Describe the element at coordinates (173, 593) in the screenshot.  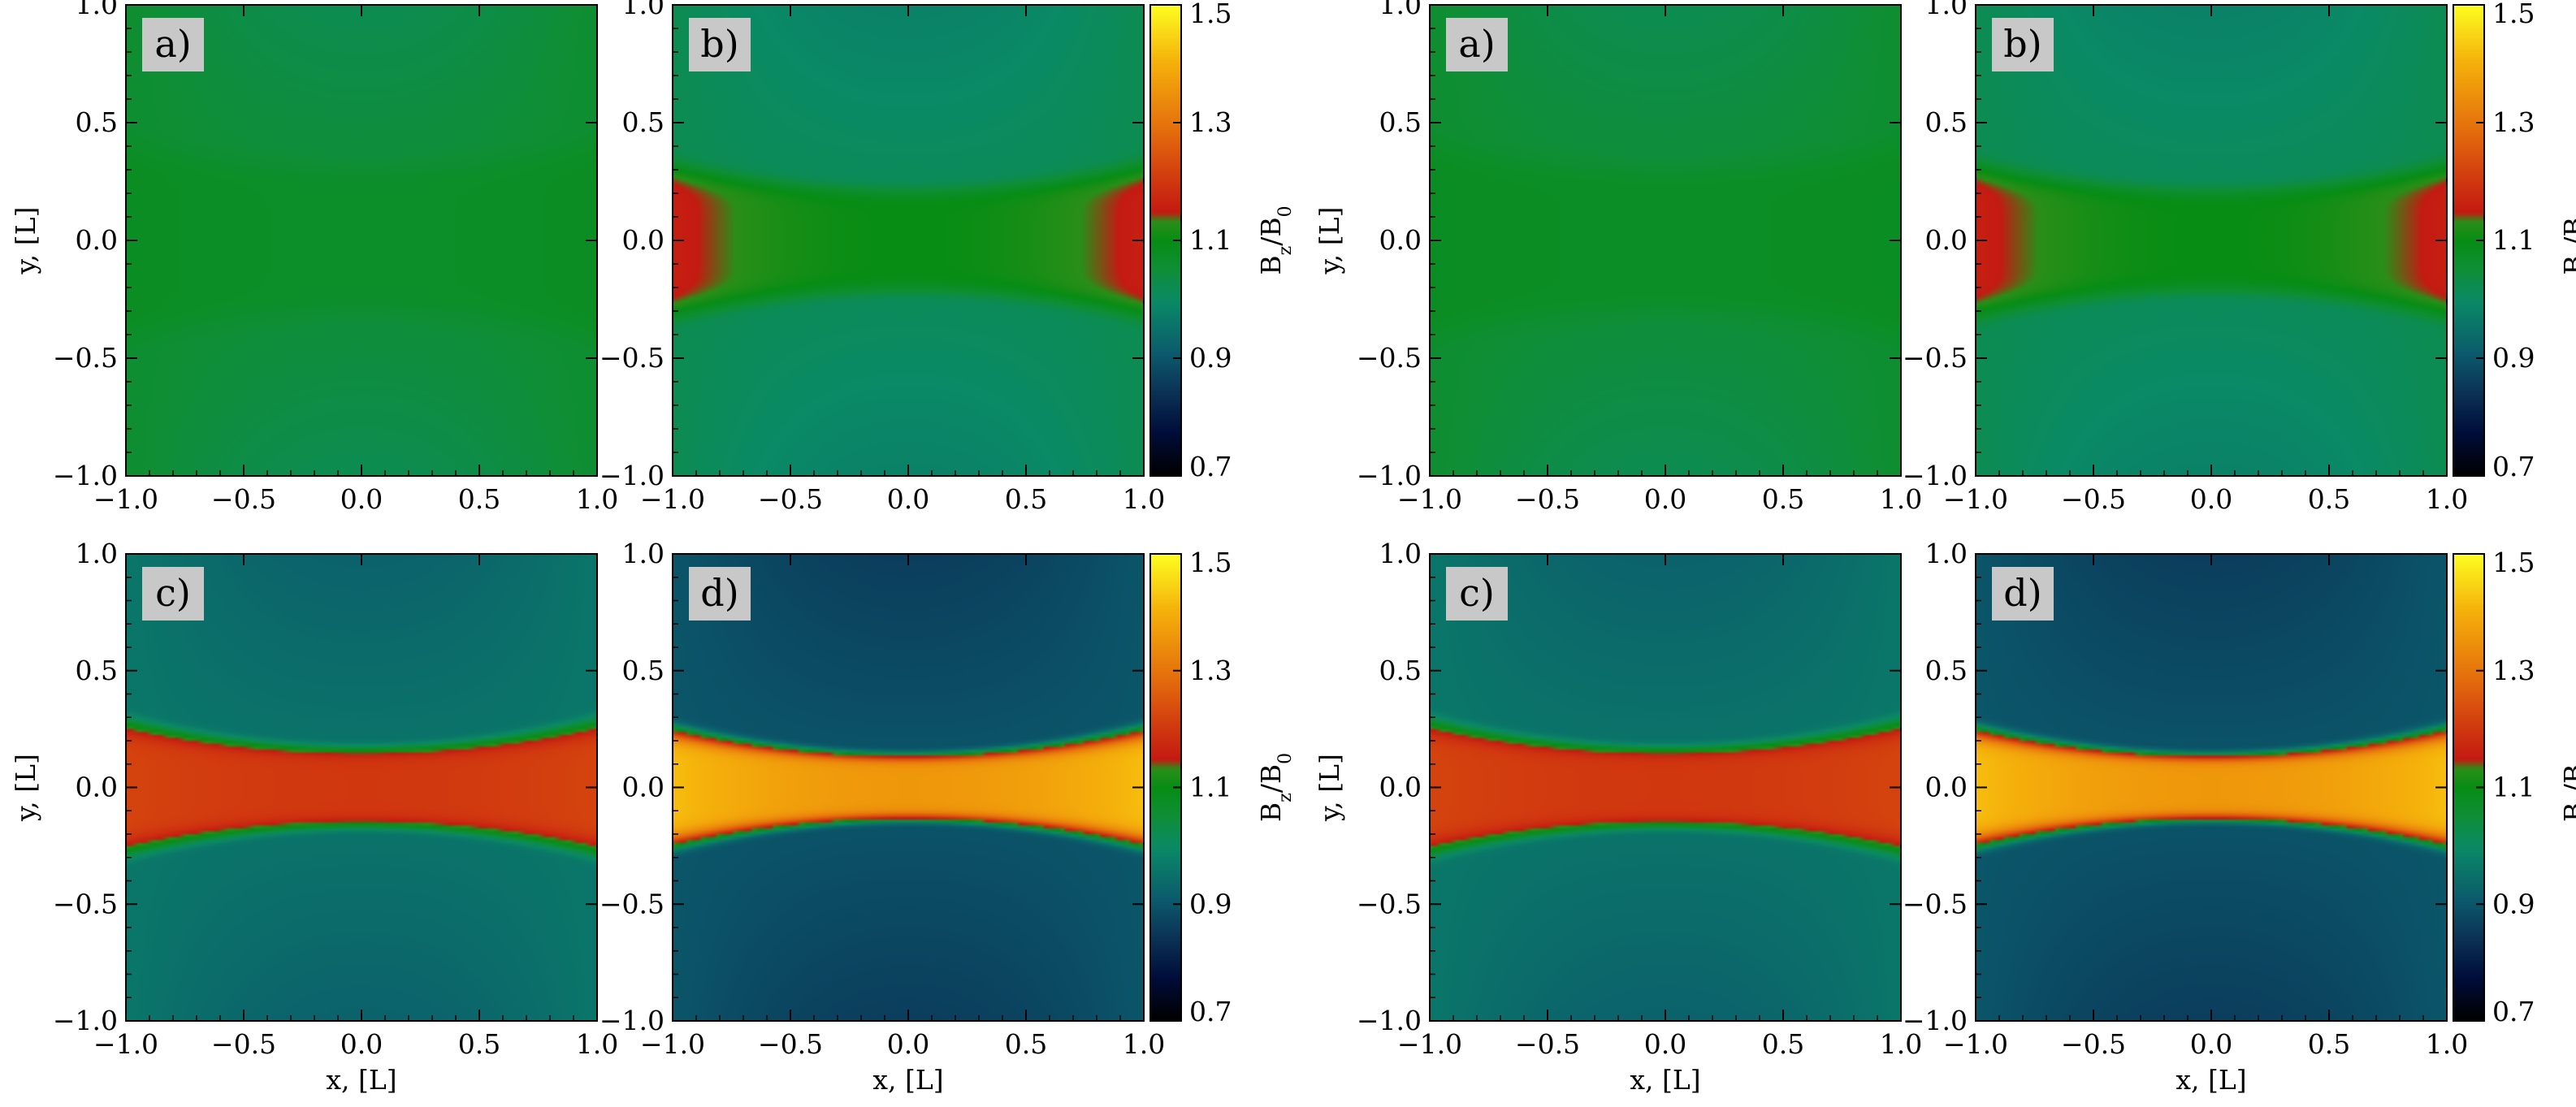
I see `panel-label: c)` at that location.